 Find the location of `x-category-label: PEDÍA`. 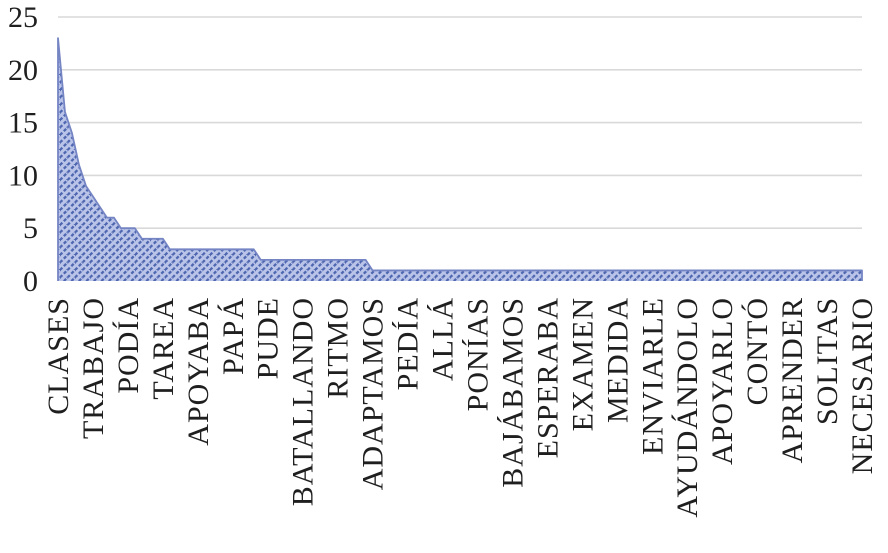

x-category-label: PEDÍA is located at coordinates (408, 343).